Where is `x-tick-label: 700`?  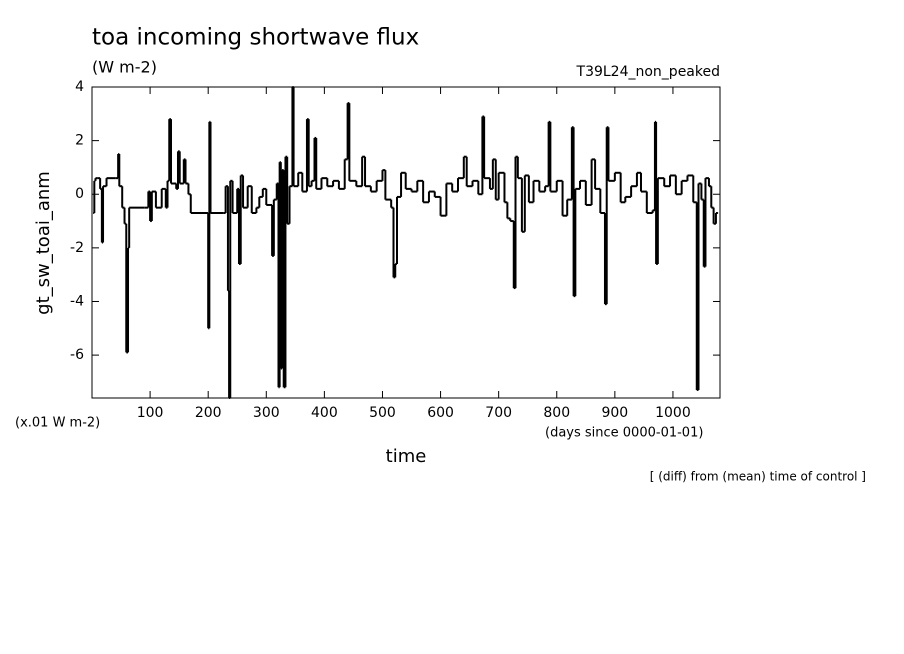 x-tick-label: 700 is located at coordinates (498, 413).